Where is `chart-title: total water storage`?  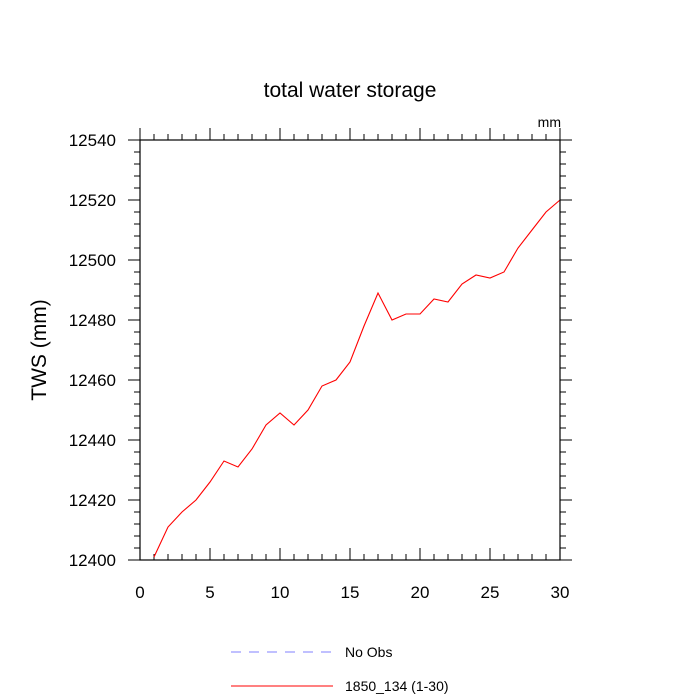 chart-title: total water storage is located at coordinates (350, 90).